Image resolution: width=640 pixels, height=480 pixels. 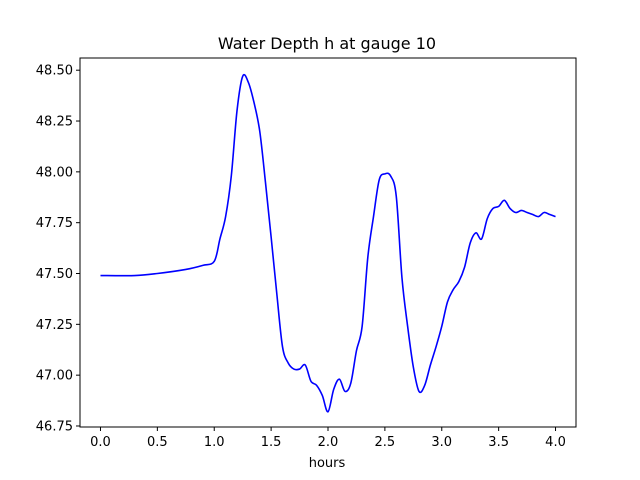 I want to click on x-tick-label: 1.5, so click(x=271, y=442).